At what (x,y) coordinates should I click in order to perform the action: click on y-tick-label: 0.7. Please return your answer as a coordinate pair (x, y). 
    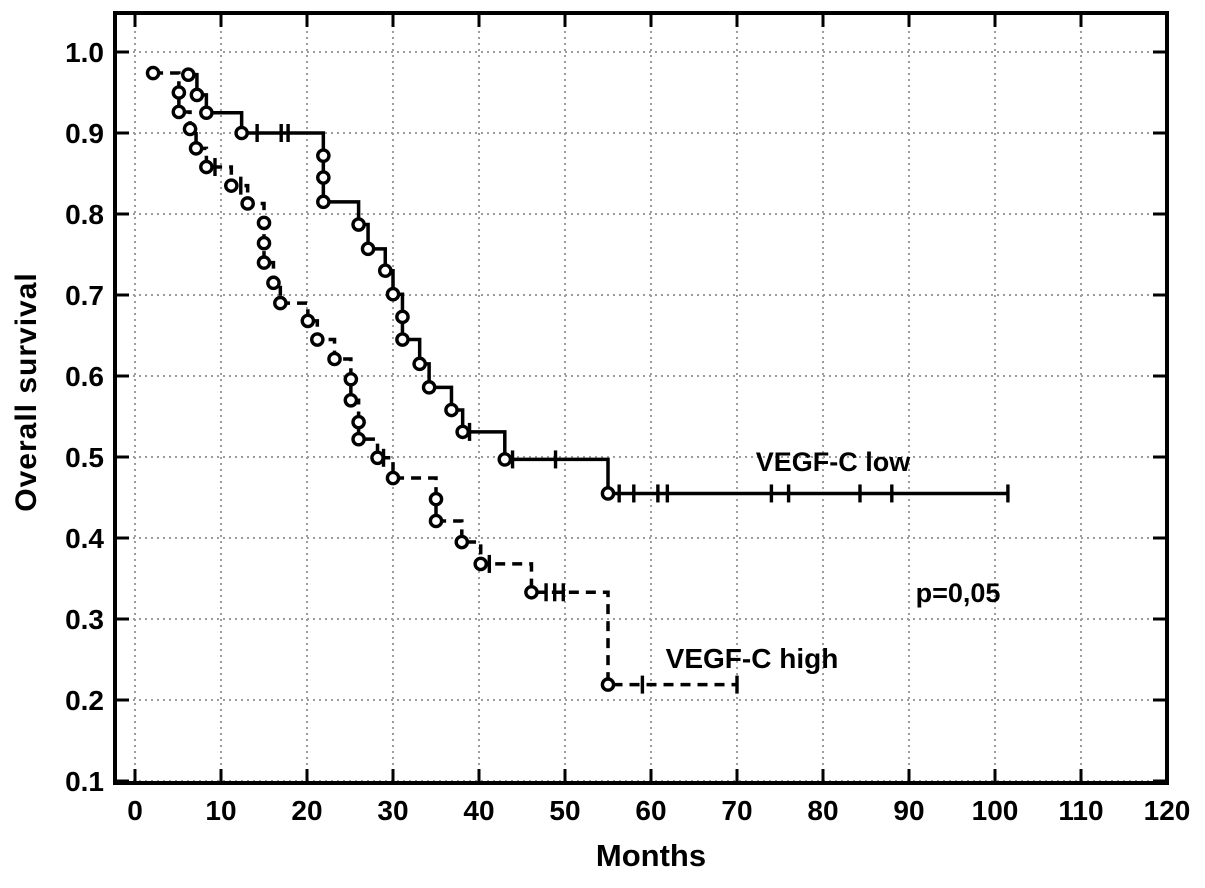
    Looking at the image, I should click on (84, 295).